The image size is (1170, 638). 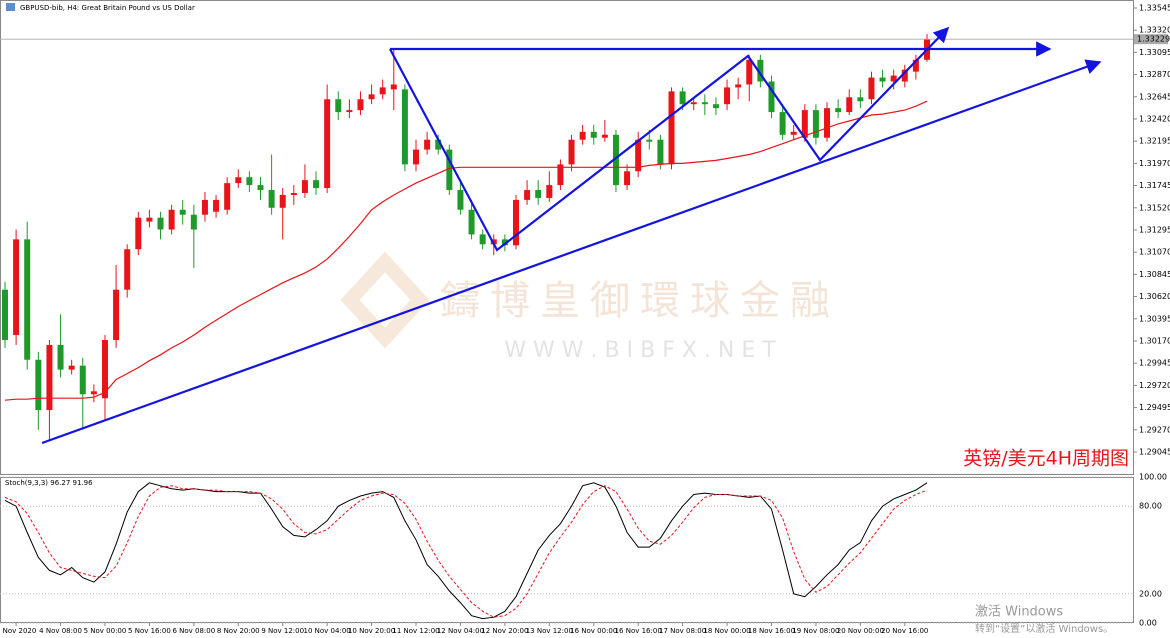 I want to click on y-tick-label: 1.30845, so click(x=1154, y=274).